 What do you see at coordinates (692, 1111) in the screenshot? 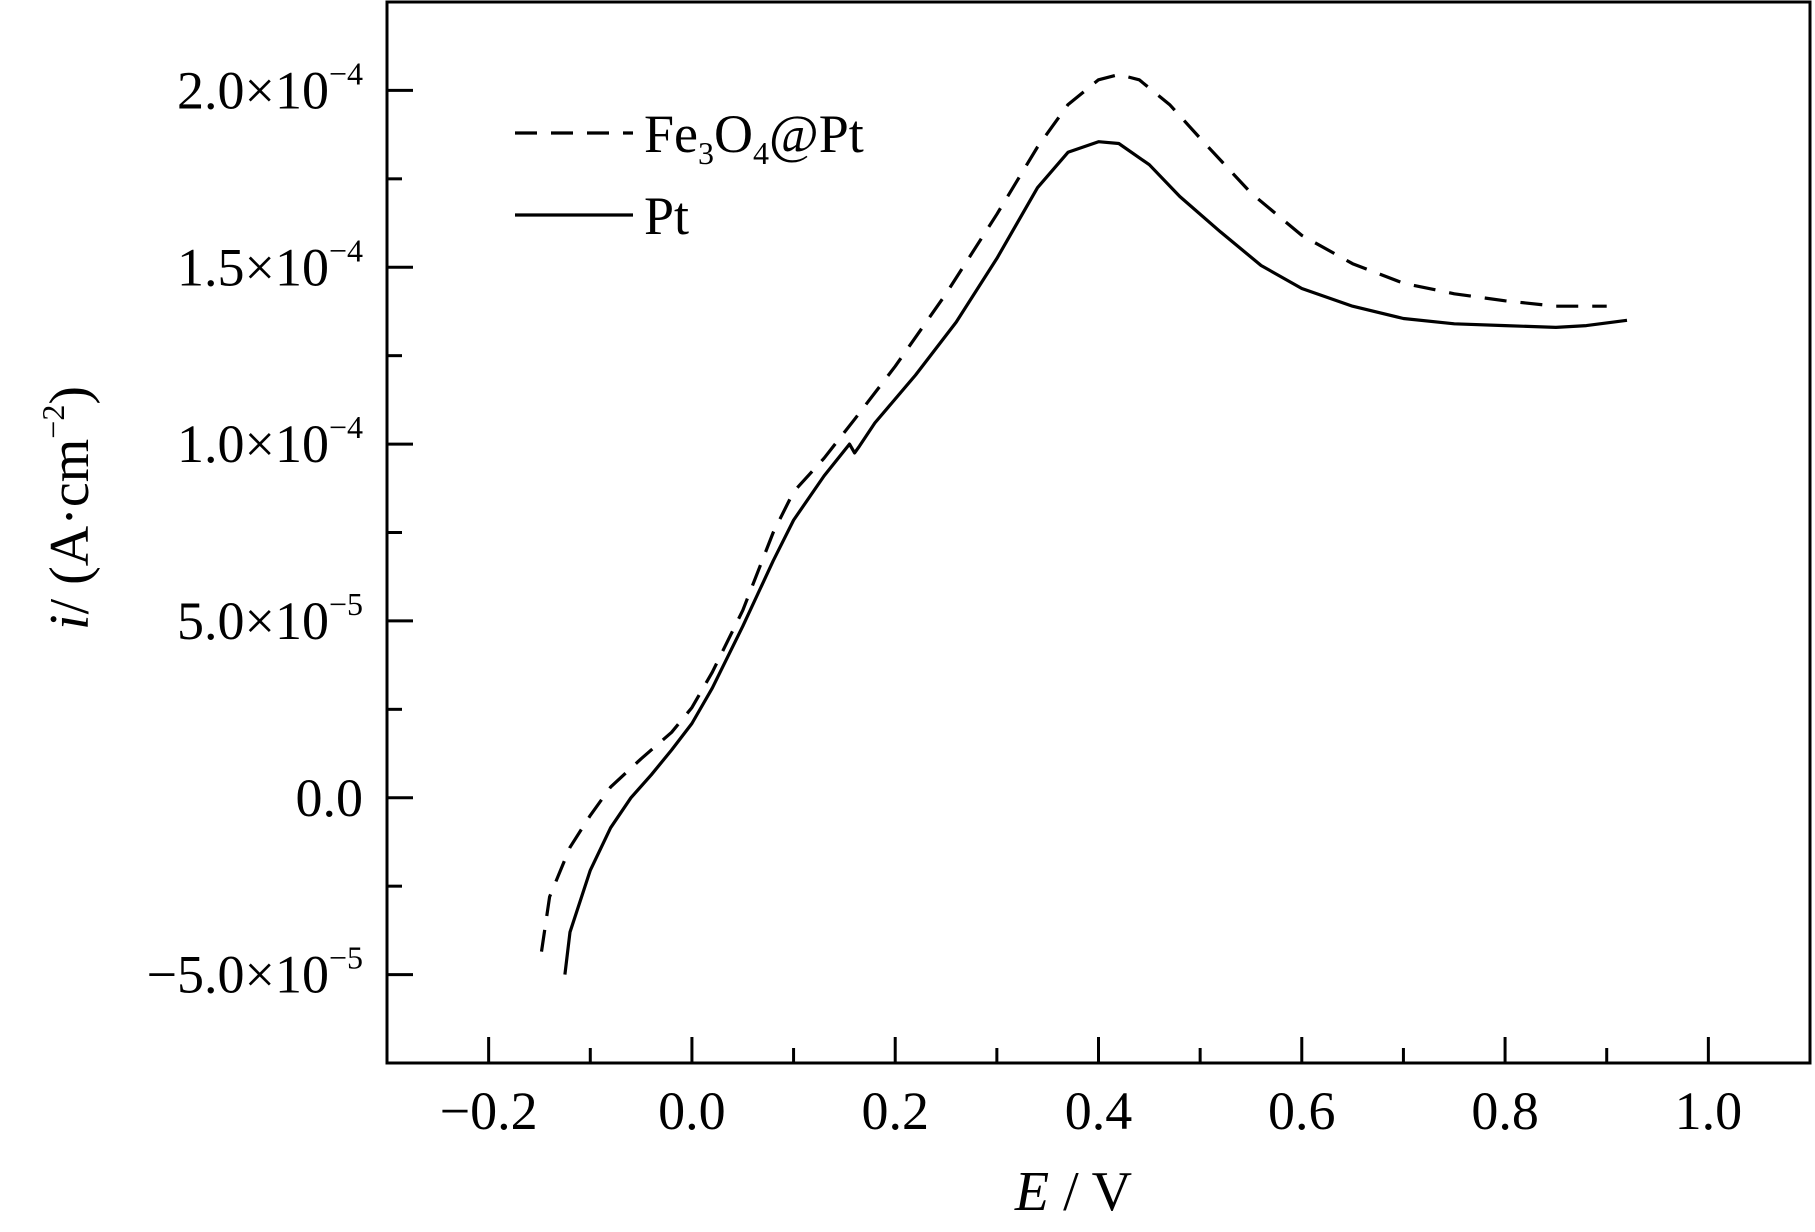
I see `x-tick-label: 0.0` at bounding box center [692, 1111].